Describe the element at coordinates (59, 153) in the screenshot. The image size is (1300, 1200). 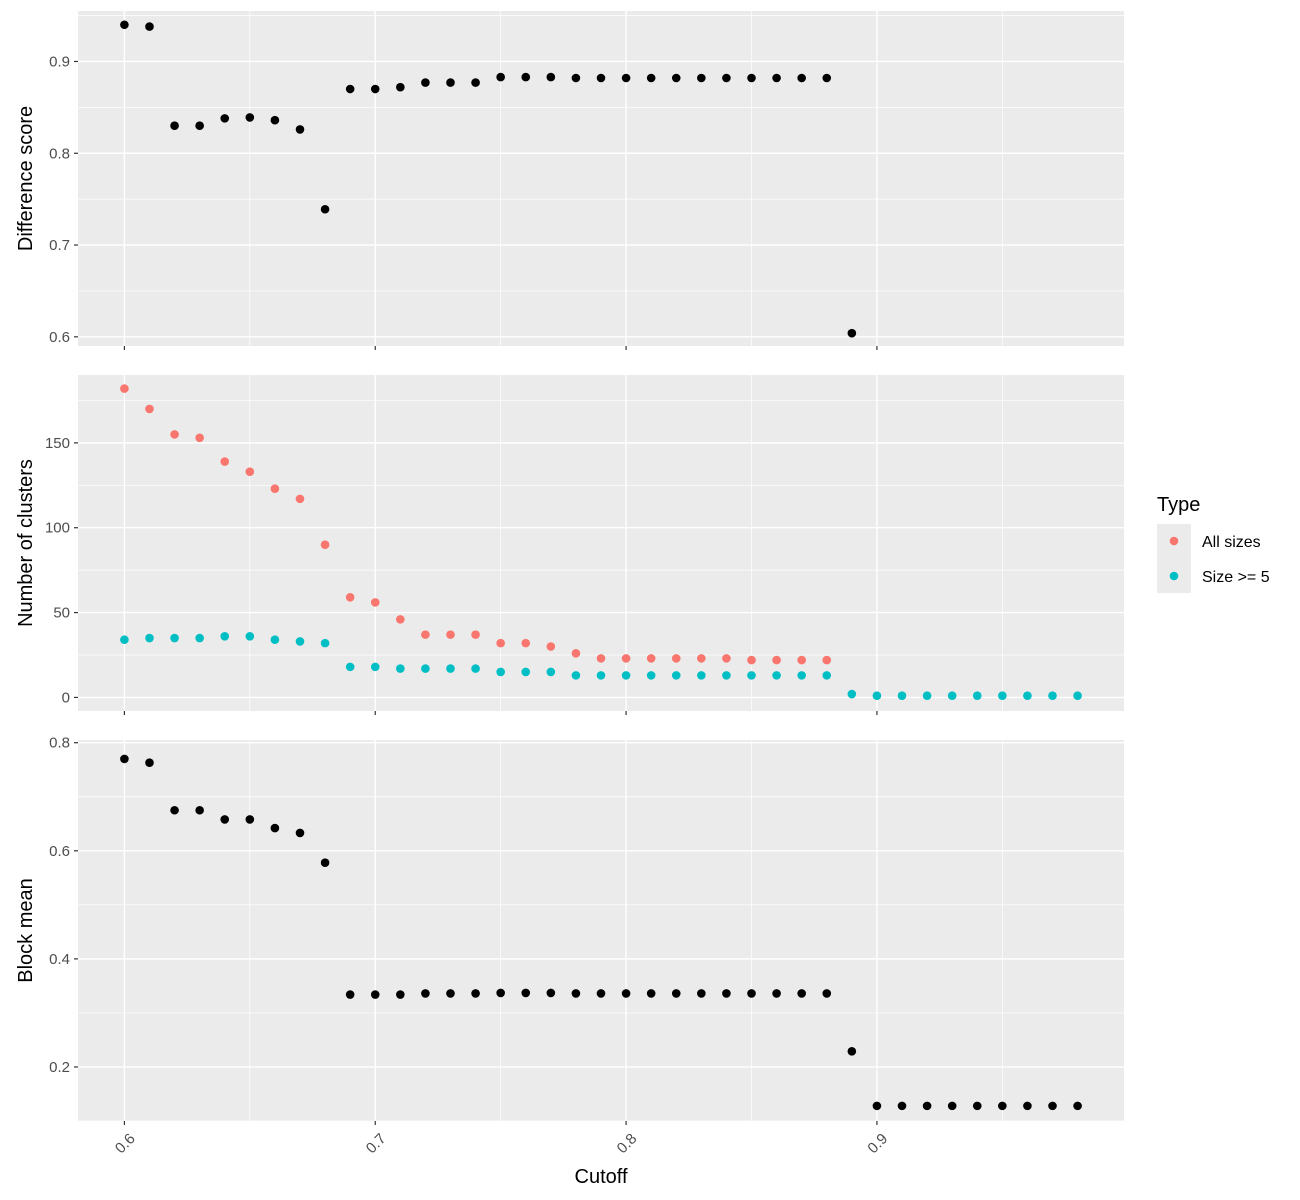
I see `y-tick-label: 0.8` at that location.